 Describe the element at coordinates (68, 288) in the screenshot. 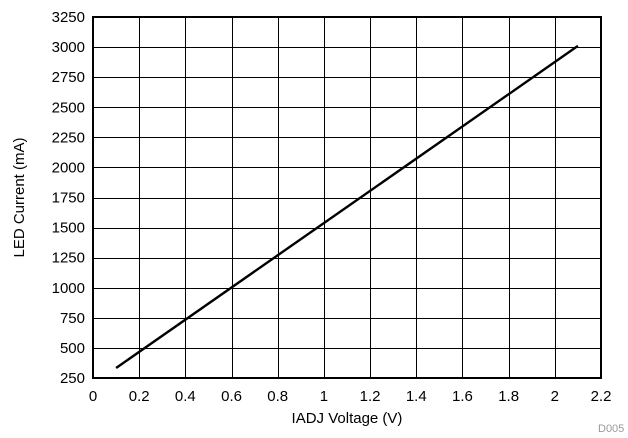

I see `y-tick-label: 1000` at that location.